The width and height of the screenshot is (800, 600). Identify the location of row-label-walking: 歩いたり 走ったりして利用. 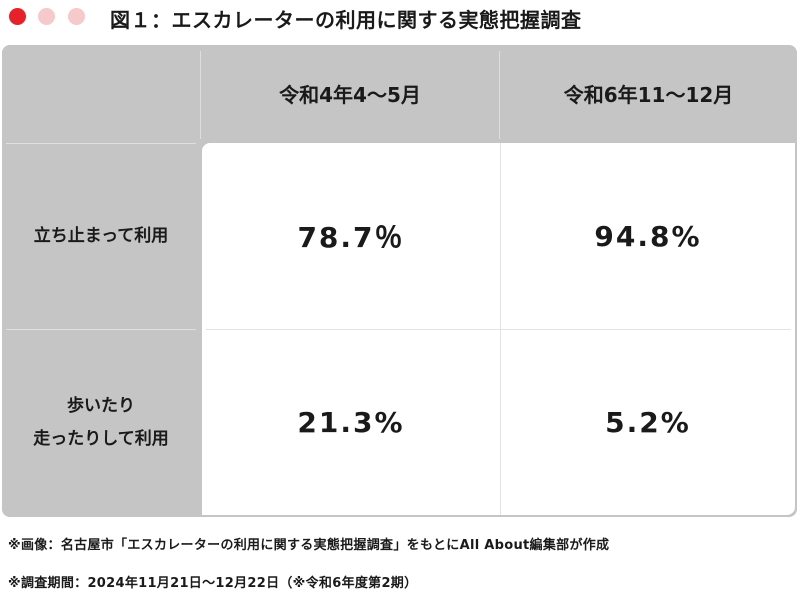
(101, 423).